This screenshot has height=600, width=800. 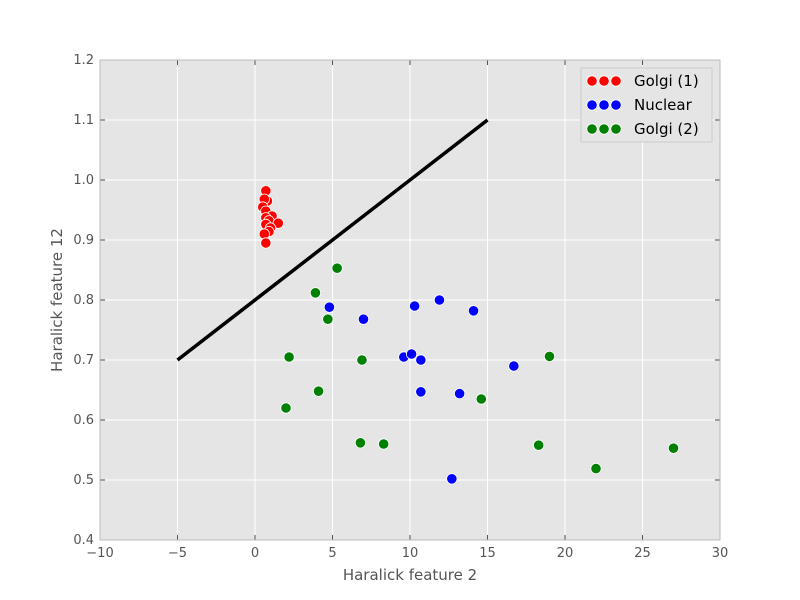 I want to click on x-tick-labels: −10 −5 0 5 10 15 20 25 30, so click(x=407, y=553).